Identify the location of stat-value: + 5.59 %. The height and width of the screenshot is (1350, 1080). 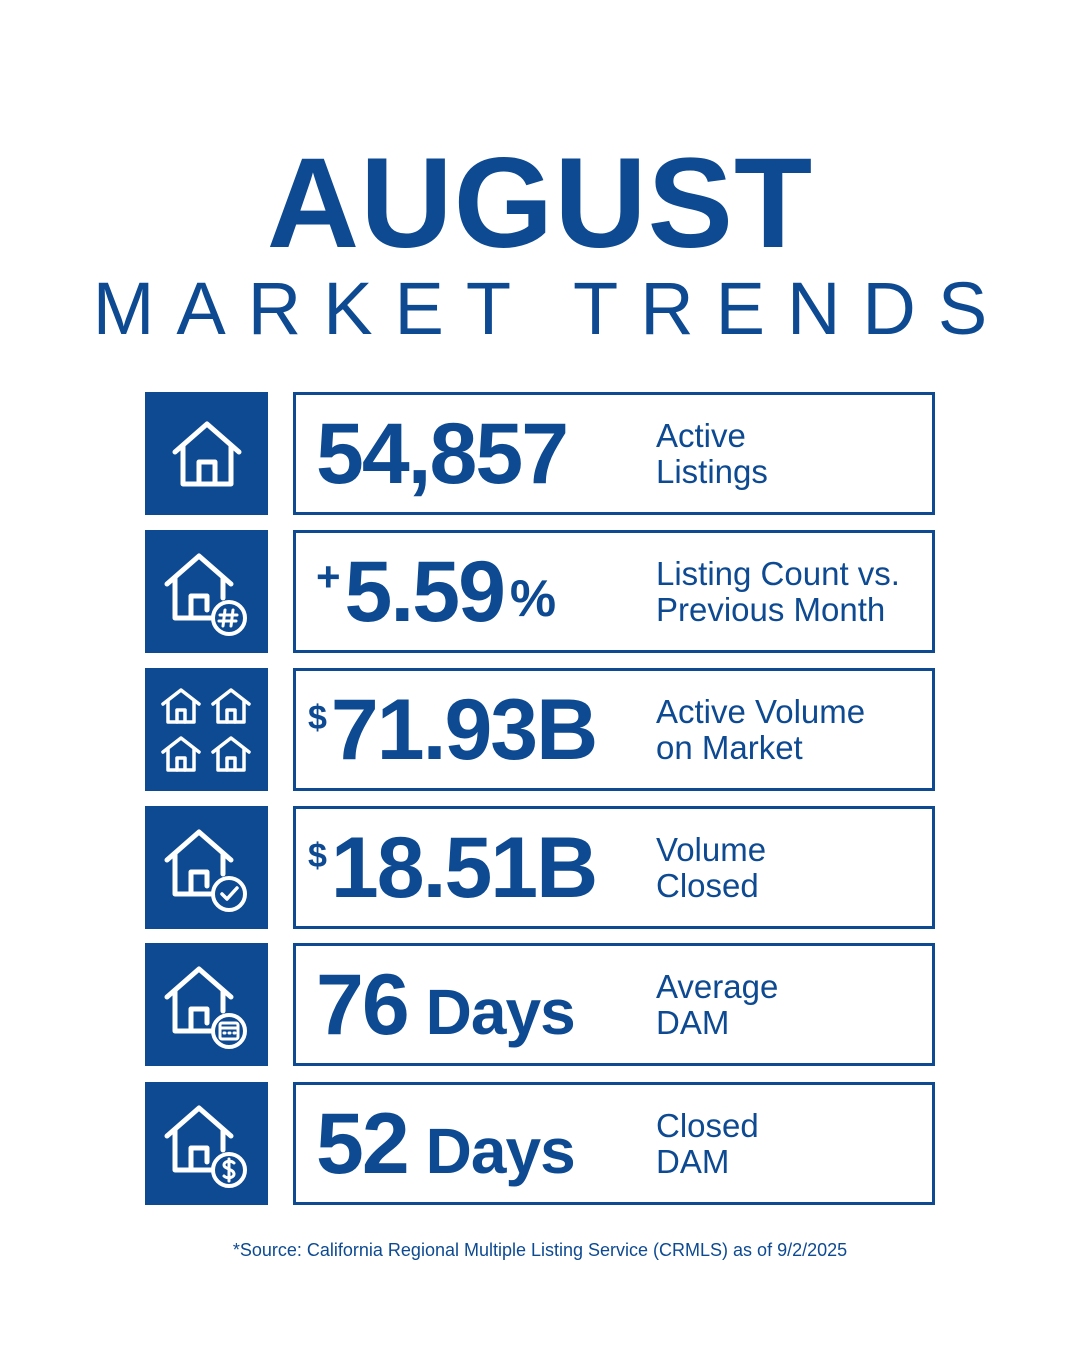
(436, 591).